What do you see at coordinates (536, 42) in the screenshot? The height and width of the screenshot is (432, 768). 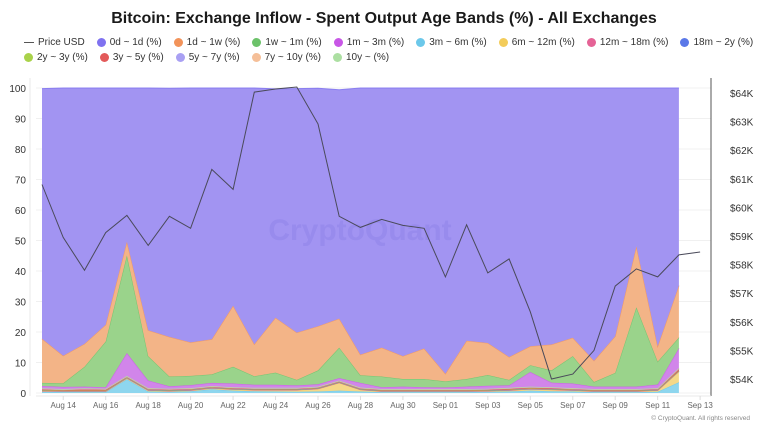 I see `legend-item-6m-12m: 6m ~ 12m (%)` at bounding box center [536, 42].